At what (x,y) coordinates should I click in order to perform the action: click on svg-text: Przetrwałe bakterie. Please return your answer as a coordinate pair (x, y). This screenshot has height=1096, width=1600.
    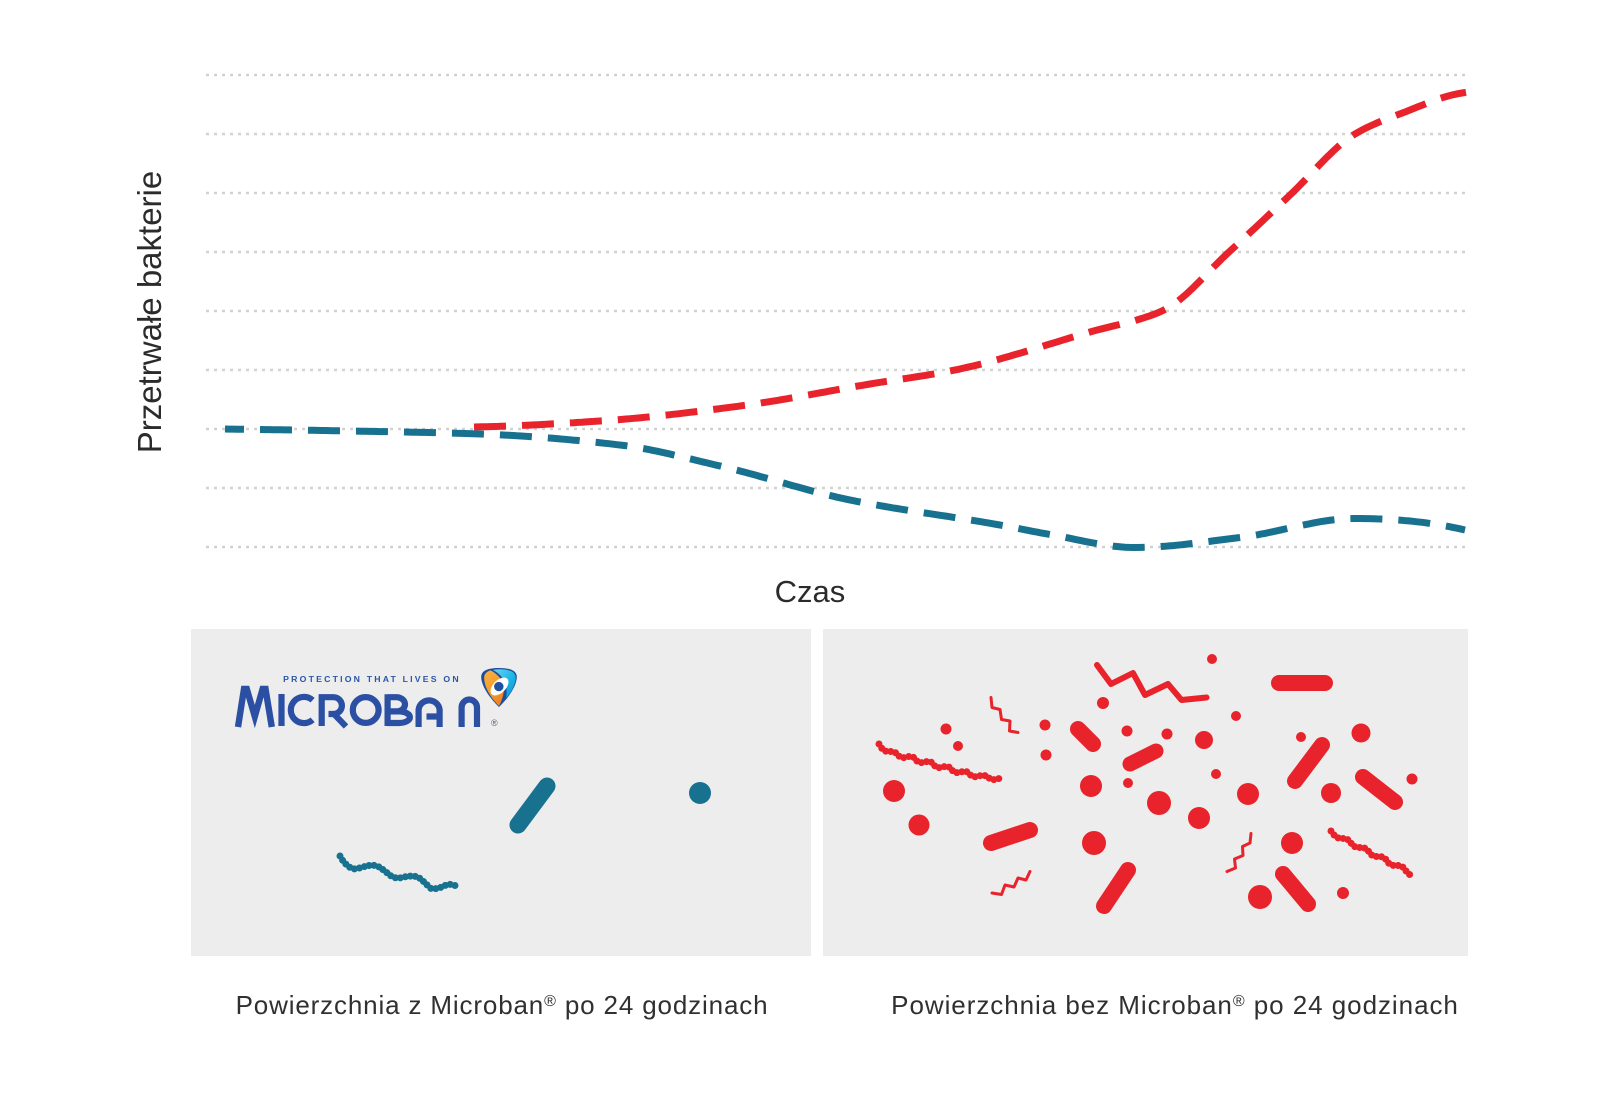
    Looking at the image, I should click on (149, 312).